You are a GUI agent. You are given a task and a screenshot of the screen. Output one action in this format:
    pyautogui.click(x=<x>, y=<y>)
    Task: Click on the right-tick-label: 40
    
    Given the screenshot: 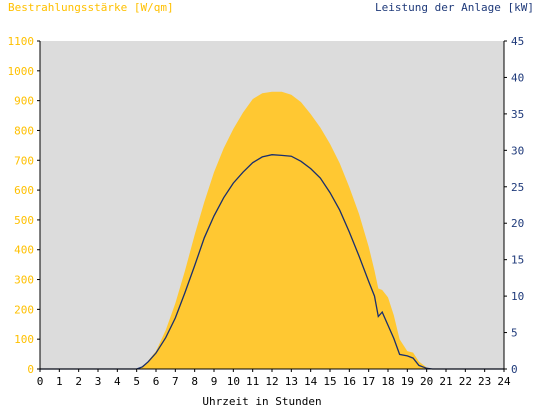 What is the action you would take?
    pyautogui.click(x=517, y=77)
    